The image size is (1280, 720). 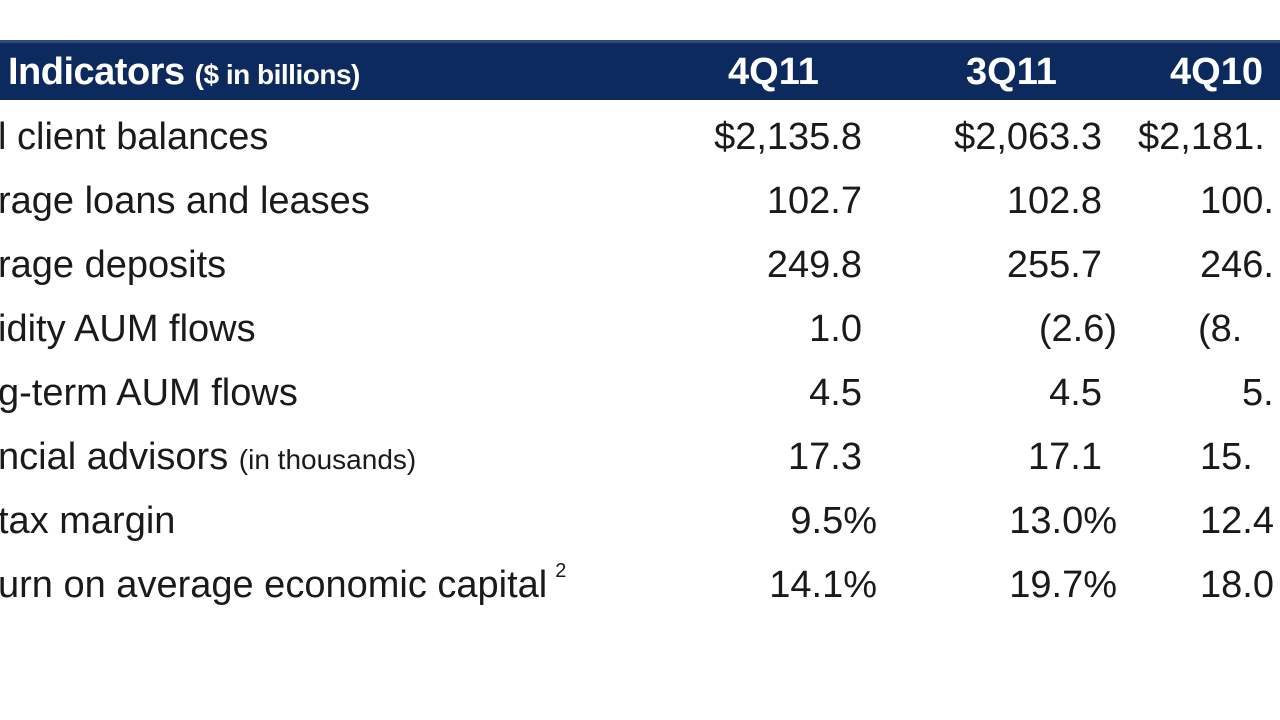 I want to click on row-label: urn on average economic capital 2, so click(x=283, y=583).